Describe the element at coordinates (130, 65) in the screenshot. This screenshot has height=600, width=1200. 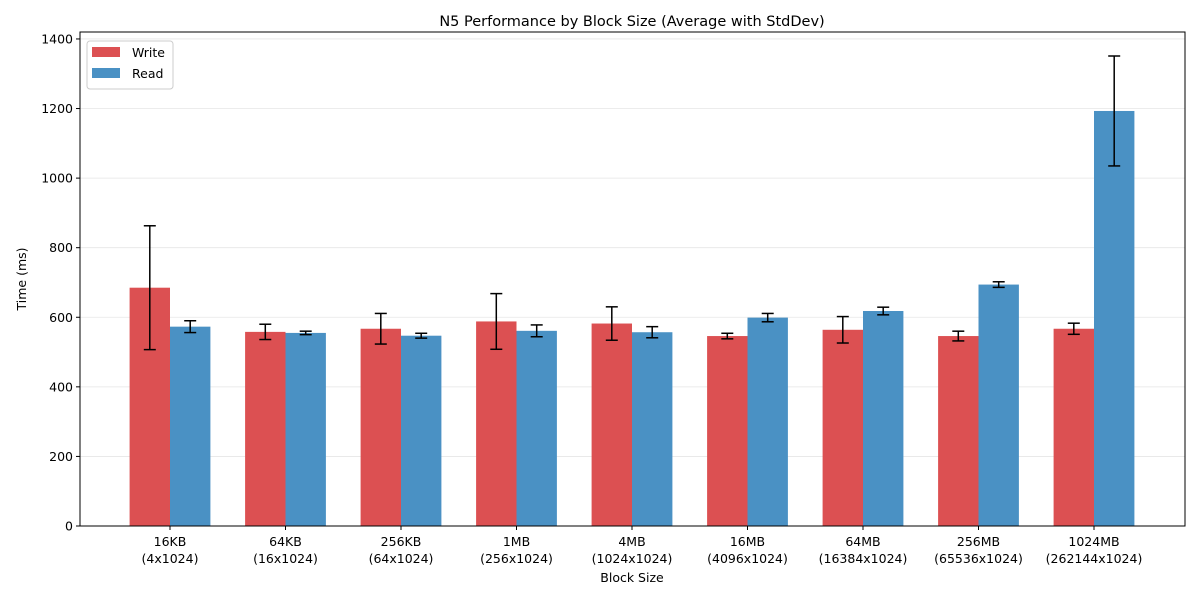
I see `legend: Write Read` at that location.